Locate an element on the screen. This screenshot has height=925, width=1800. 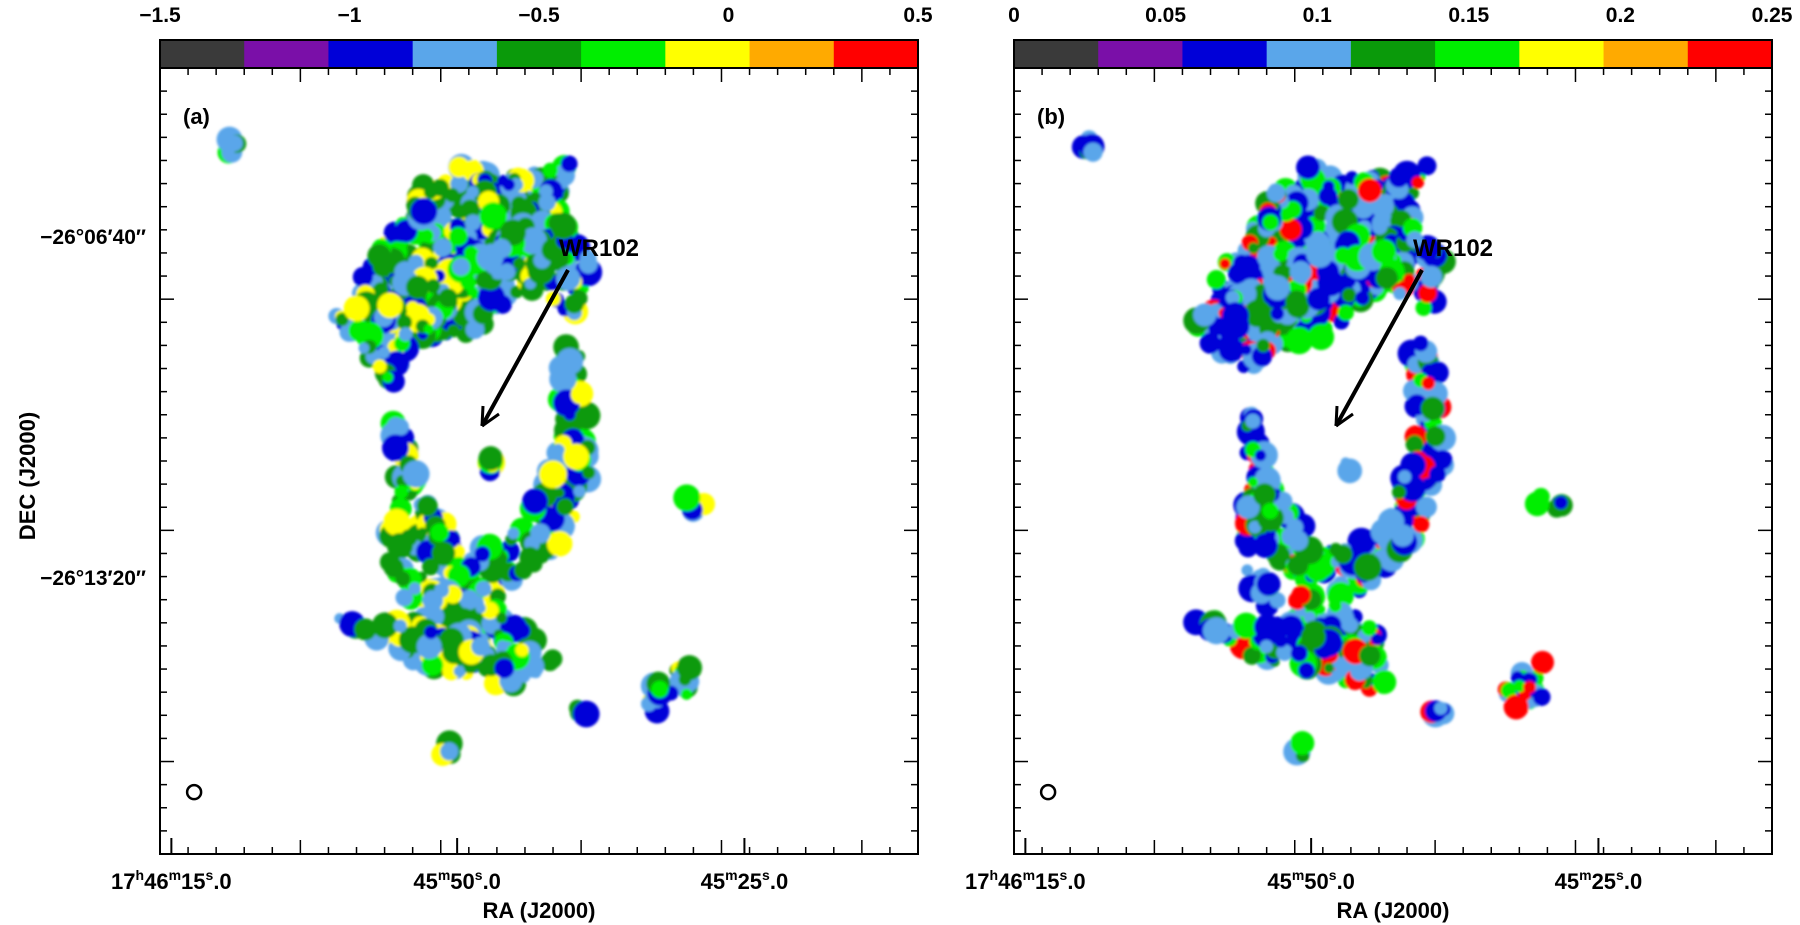
colorbar-tick-label: −1 is located at coordinates (350, 15).